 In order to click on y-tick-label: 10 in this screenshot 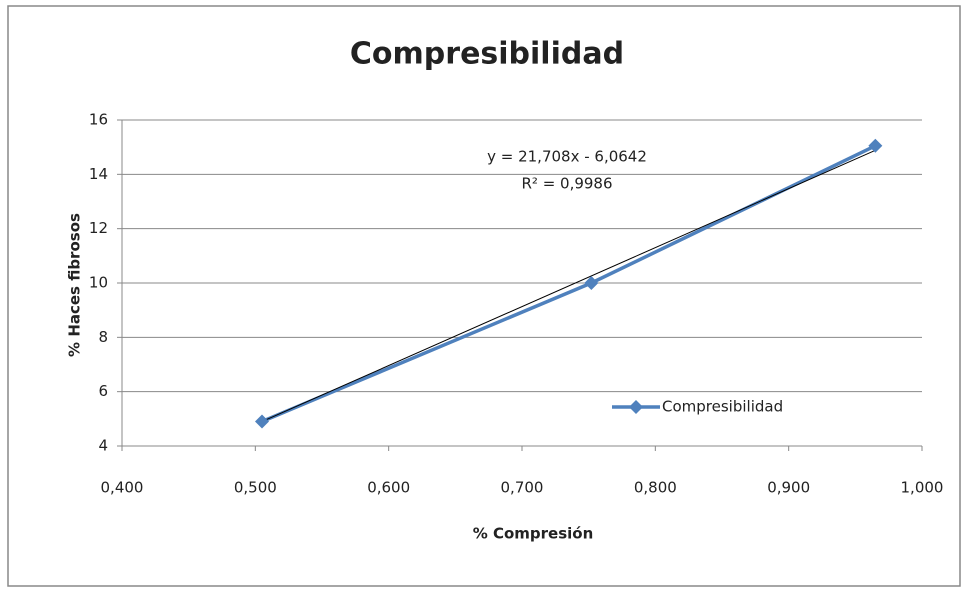, I will do `click(98, 283)`.